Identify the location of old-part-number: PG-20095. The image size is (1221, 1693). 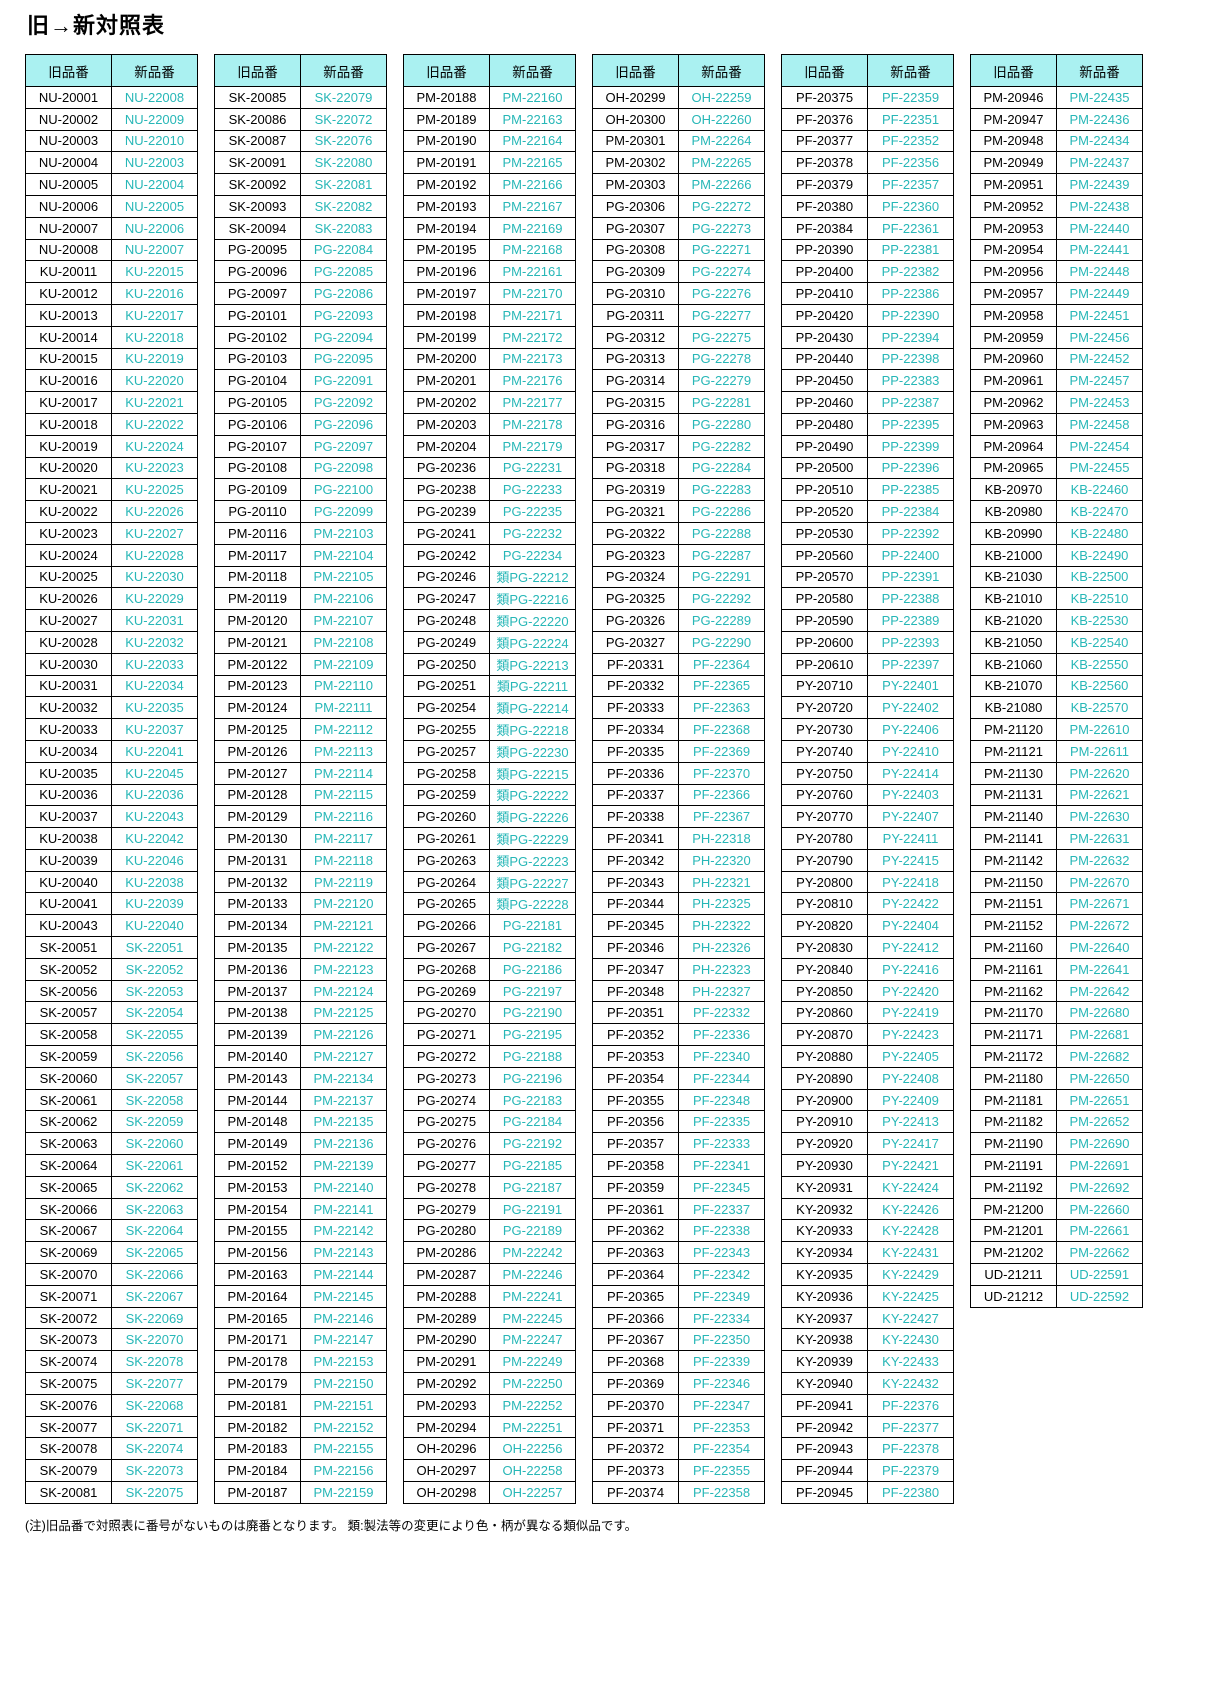
(257, 250).